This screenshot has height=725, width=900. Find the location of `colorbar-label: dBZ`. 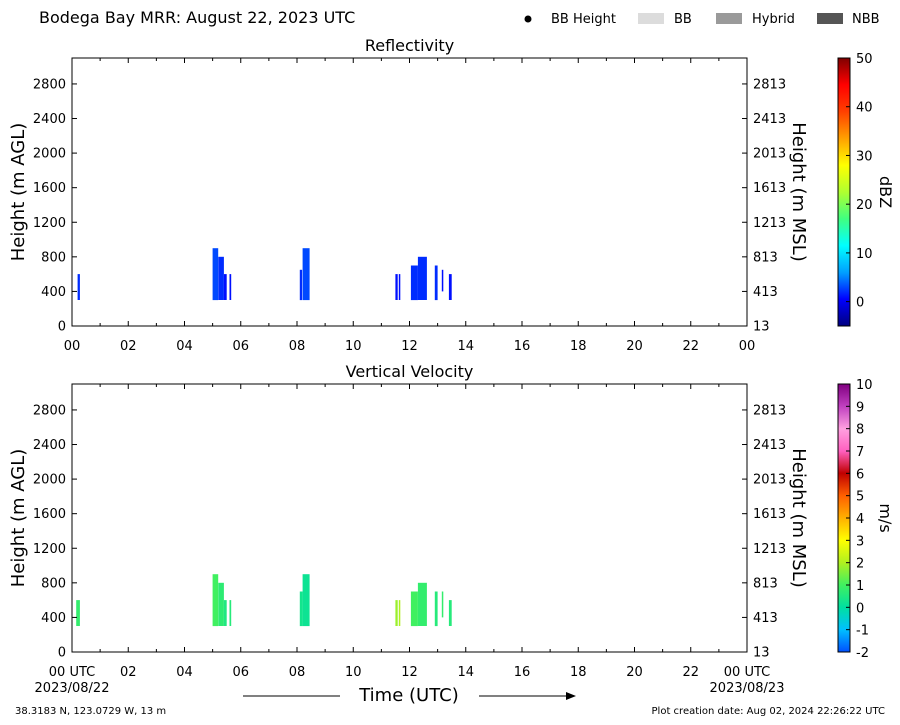

colorbar-label: dBZ is located at coordinates (885, 192).